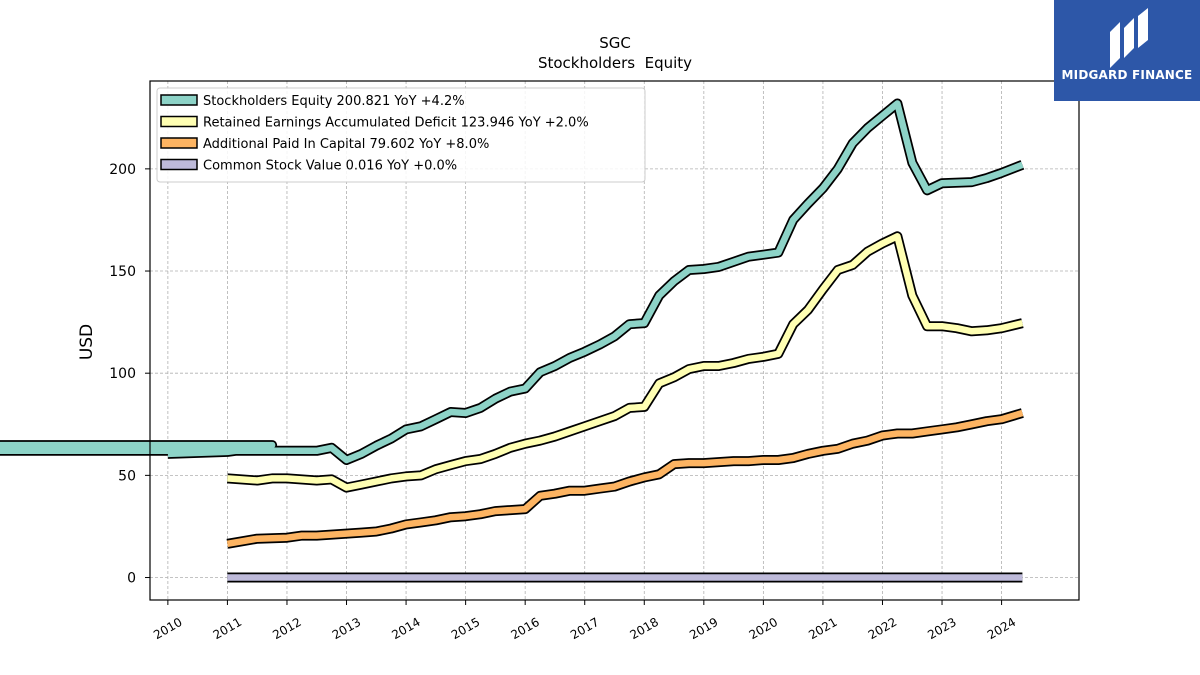 The width and height of the screenshot is (1200, 675). I want to click on x-tick-label: 2018, so click(644, 628).